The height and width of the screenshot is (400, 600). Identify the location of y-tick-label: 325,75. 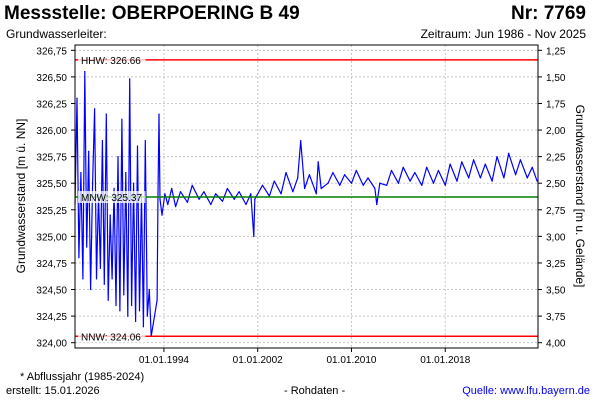
(51, 158).